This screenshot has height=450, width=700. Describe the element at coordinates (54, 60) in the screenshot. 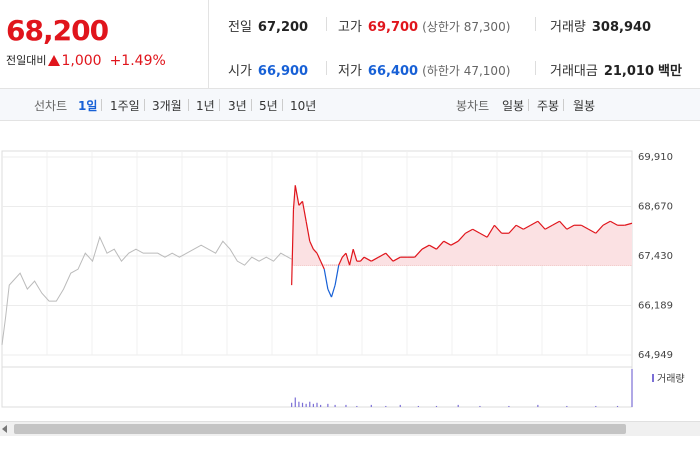

I see `up-triangle-icon` at that location.